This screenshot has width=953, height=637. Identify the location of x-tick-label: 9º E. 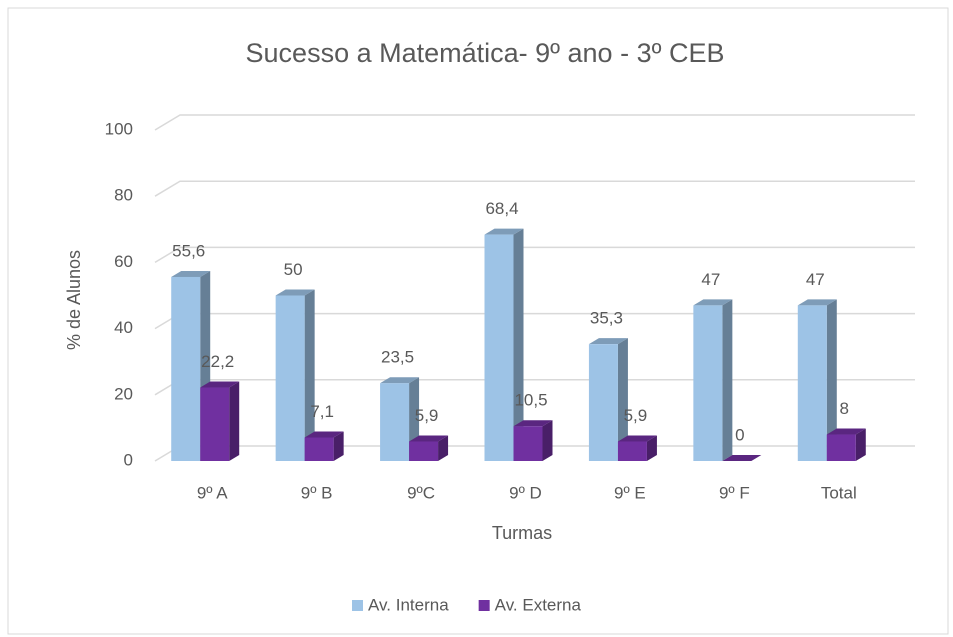
(630, 492).